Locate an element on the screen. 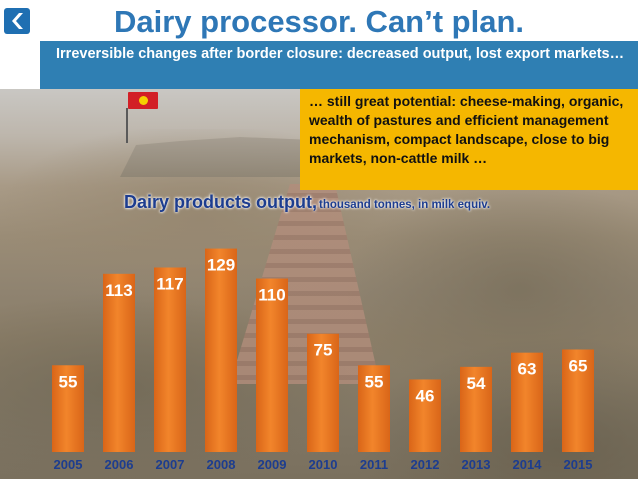 Image resolution: width=638 pixels, height=479 pixels. bar-2005 is located at coordinates (68, 408).